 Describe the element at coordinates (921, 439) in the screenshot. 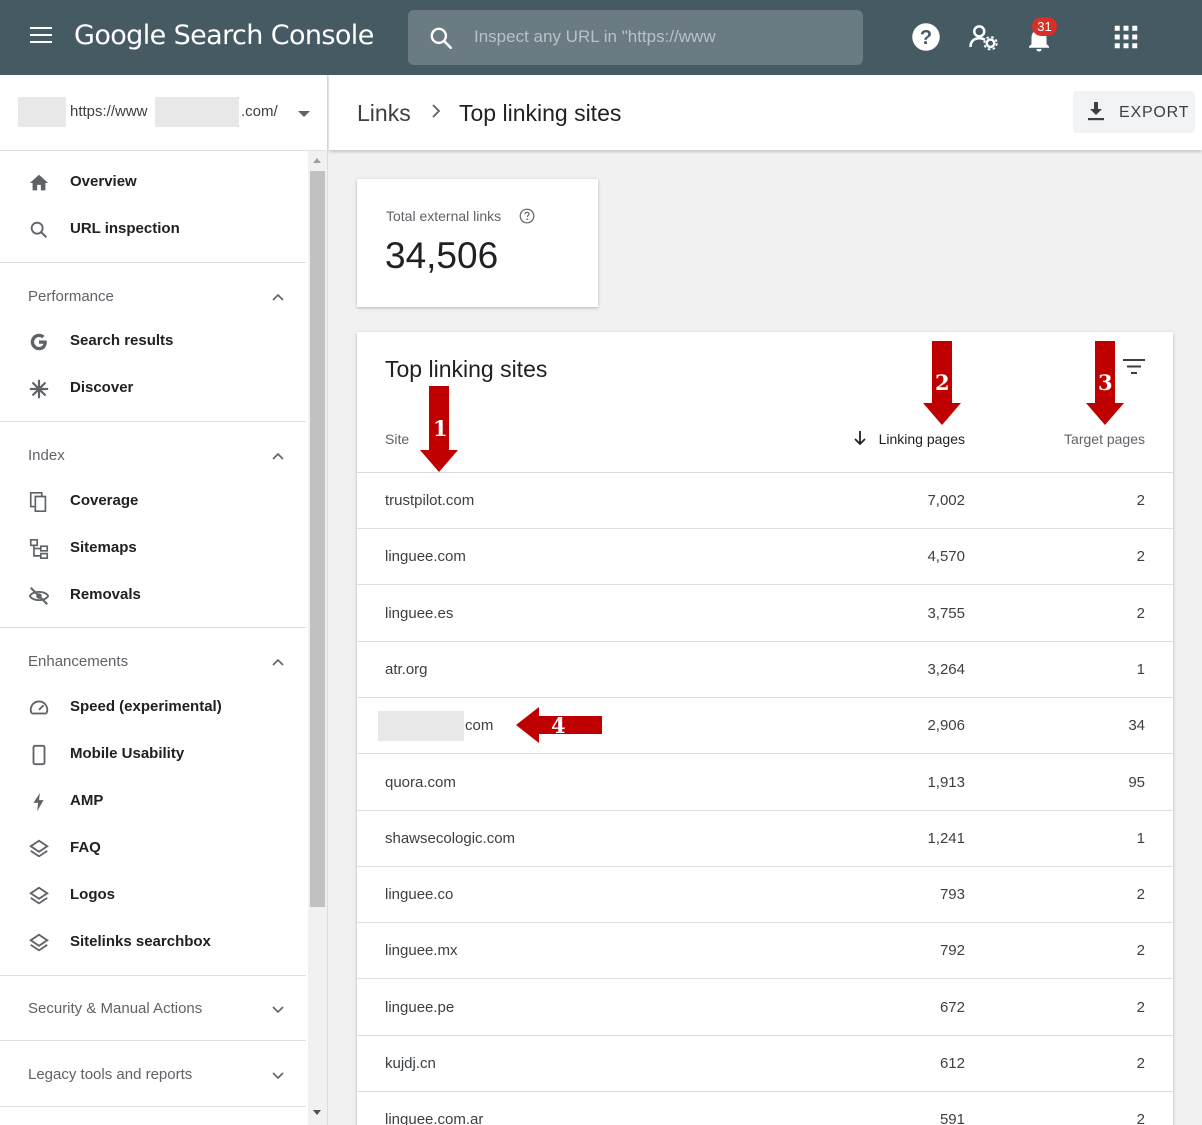

I see `column-header-linking-pages: Linking pages` at that location.